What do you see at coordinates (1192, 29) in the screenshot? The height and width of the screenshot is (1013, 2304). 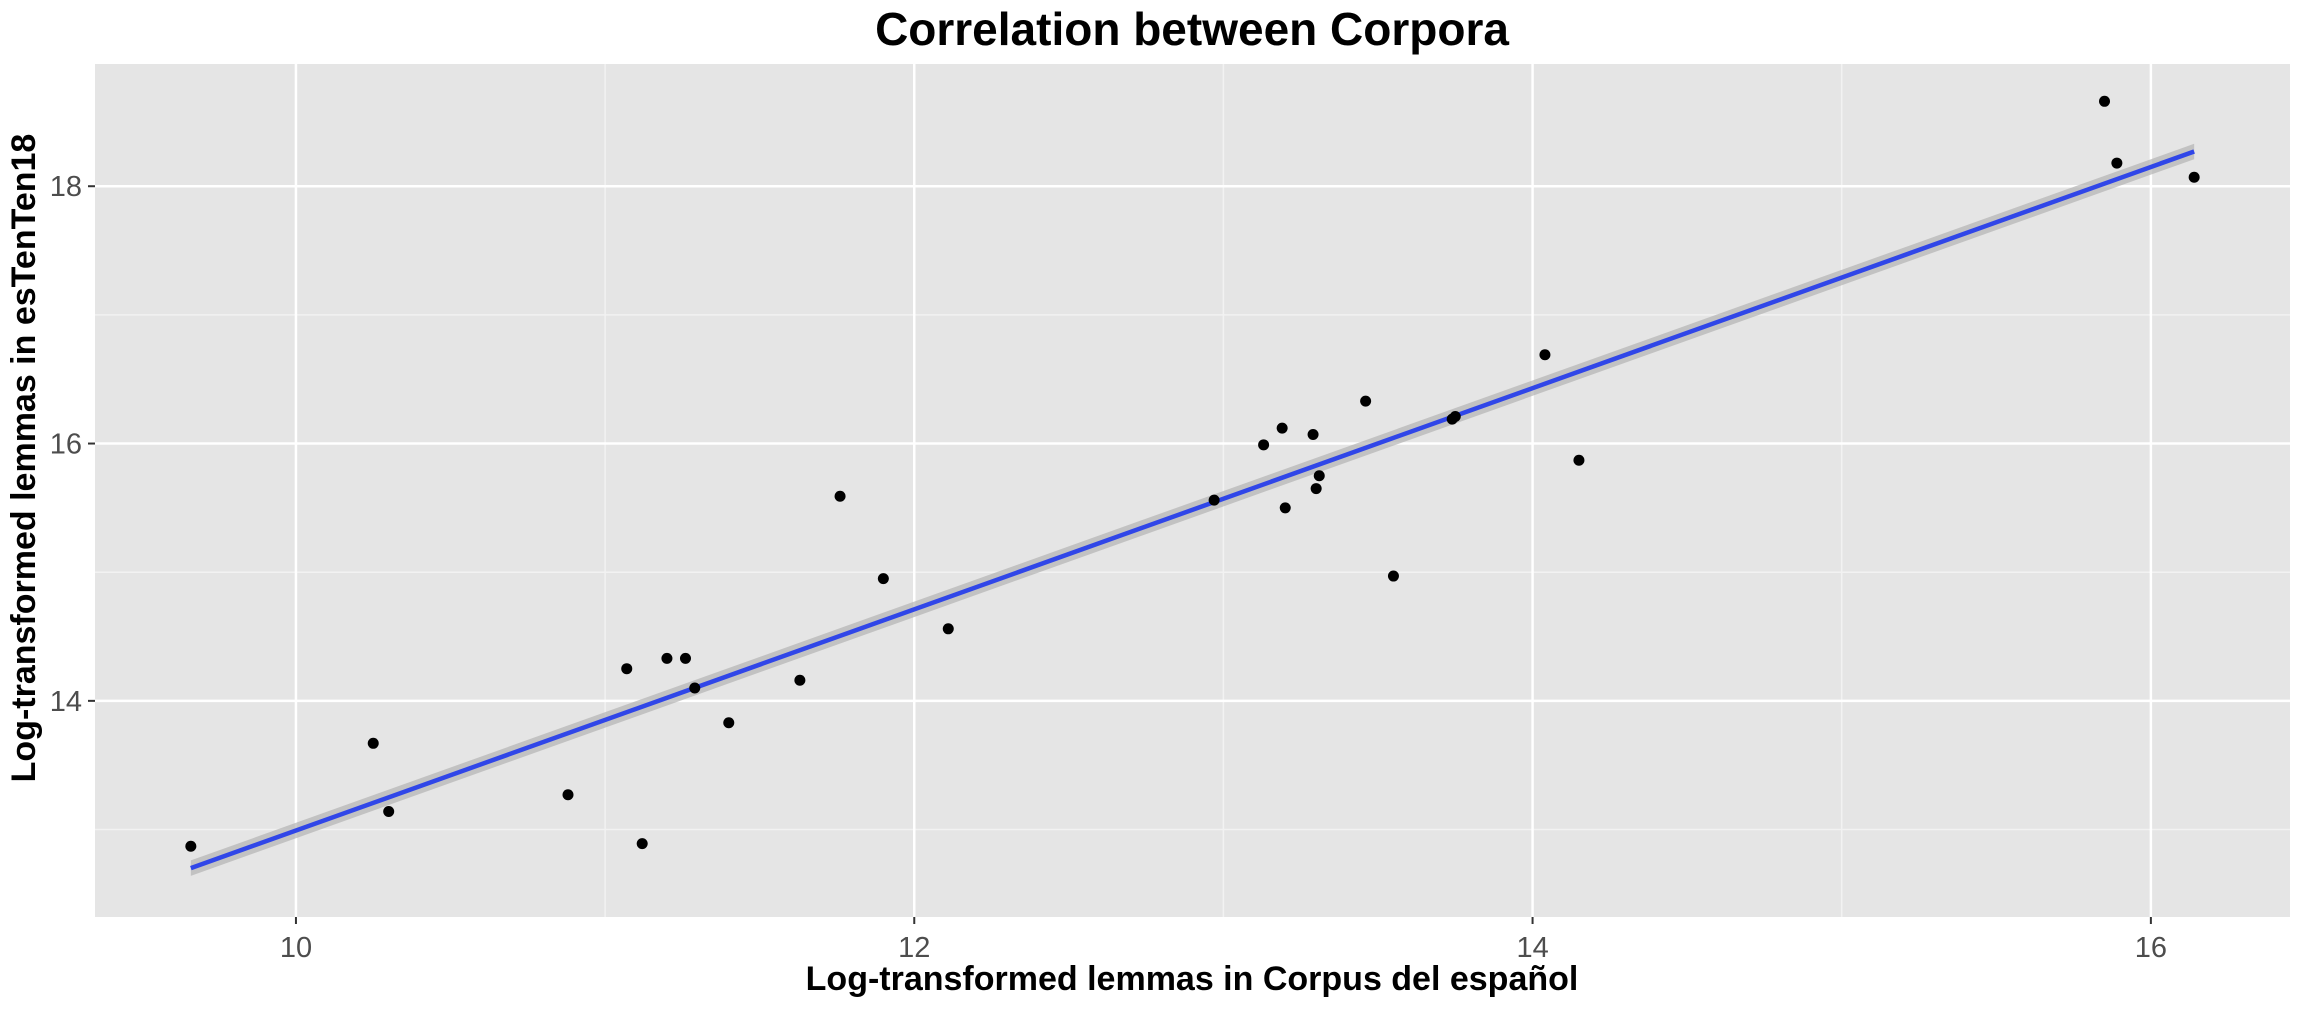 I see `chart-title: Correlation between Corpora` at bounding box center [1192, 29].